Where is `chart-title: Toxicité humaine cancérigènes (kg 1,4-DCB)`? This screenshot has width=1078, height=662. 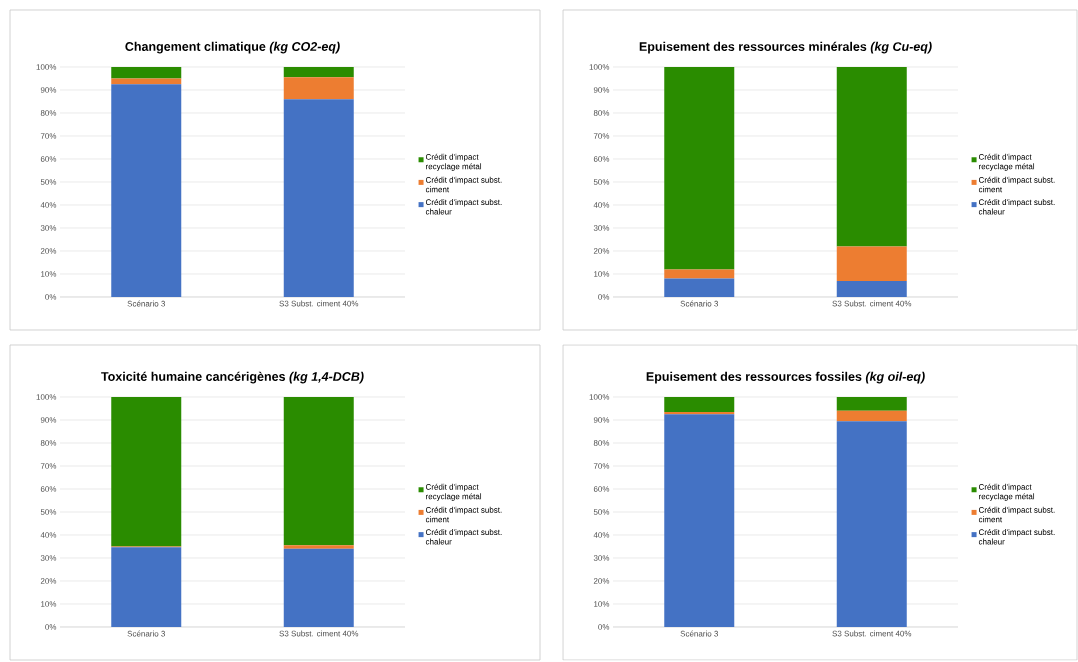
chart-title: Toxicité humaine cancérigènes (kg 1,4-DCB) is located at coordinates (232, 377).